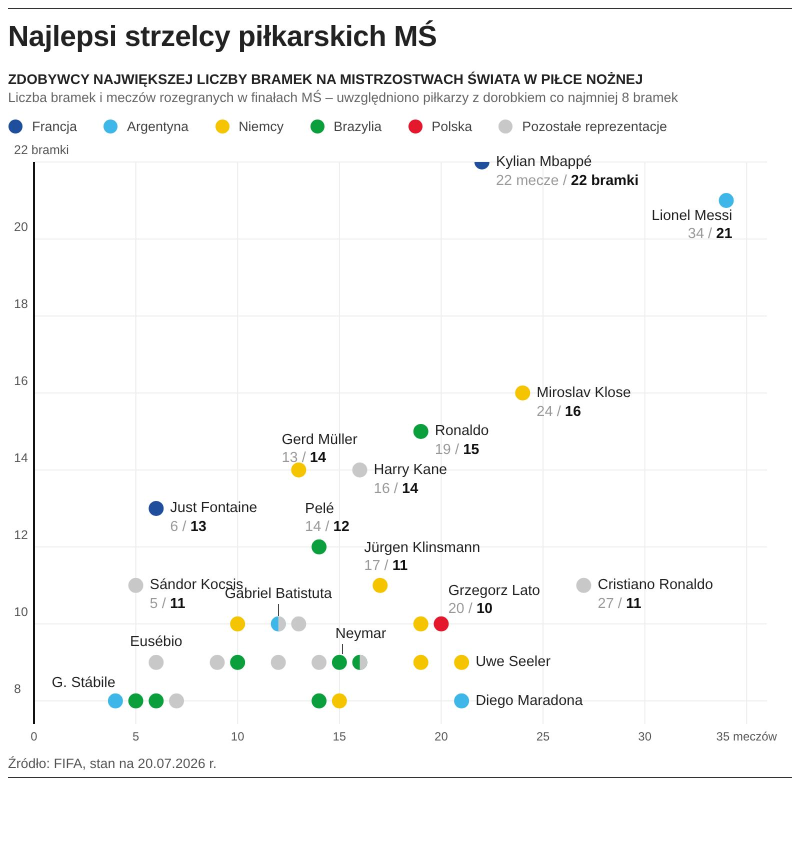 This screenshot has height=842, width=792. What do you see at coordinates (326, 79) in the screenshot?
I see `chart-subtitle: ZDOBYWCY NAJWIĘKSZEJ LICZBY BRAMEK NA MISTRZOSTWACH ŚWIATA W PIŁCE NOŻNEJ` at bounding box center [326, 79].